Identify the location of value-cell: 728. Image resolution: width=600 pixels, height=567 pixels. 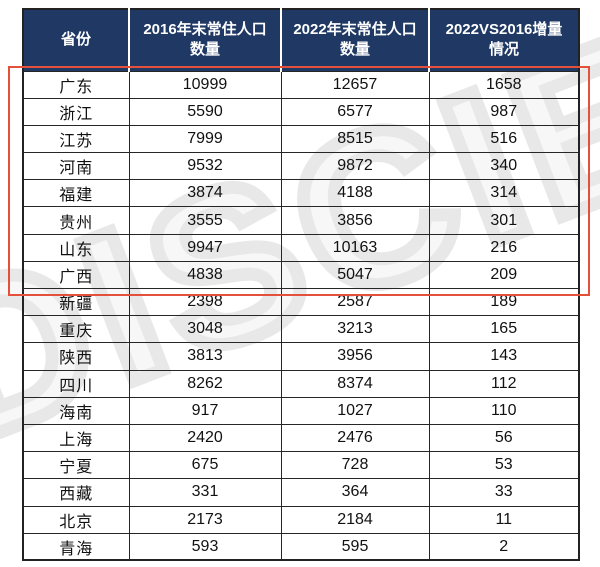
(355, 465).